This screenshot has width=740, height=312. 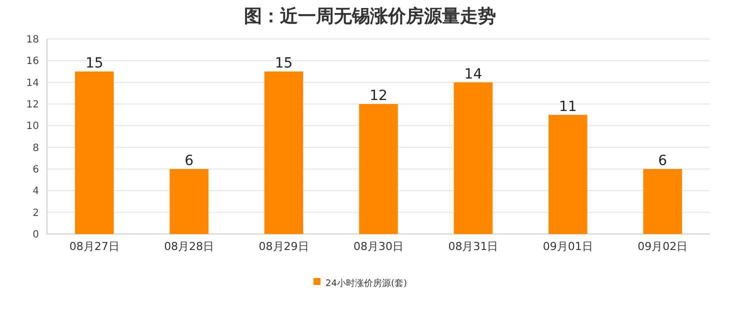 What do you see at coordinates (35, 192) in the screenshot?
I see `y-tick-label: 4` at bounding box center [35, 192].